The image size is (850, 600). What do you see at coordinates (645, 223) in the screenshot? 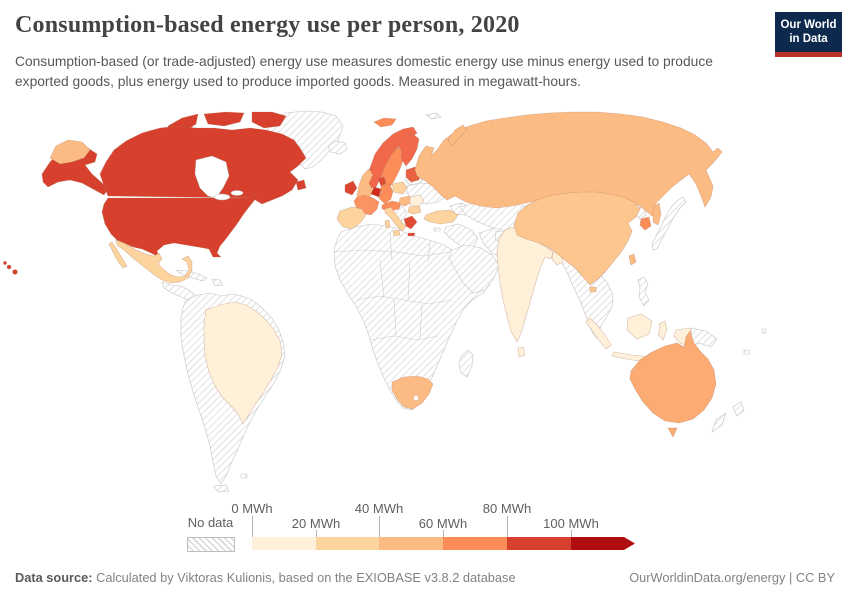
I see `country-south-korea` at bounding box center [645, 223].